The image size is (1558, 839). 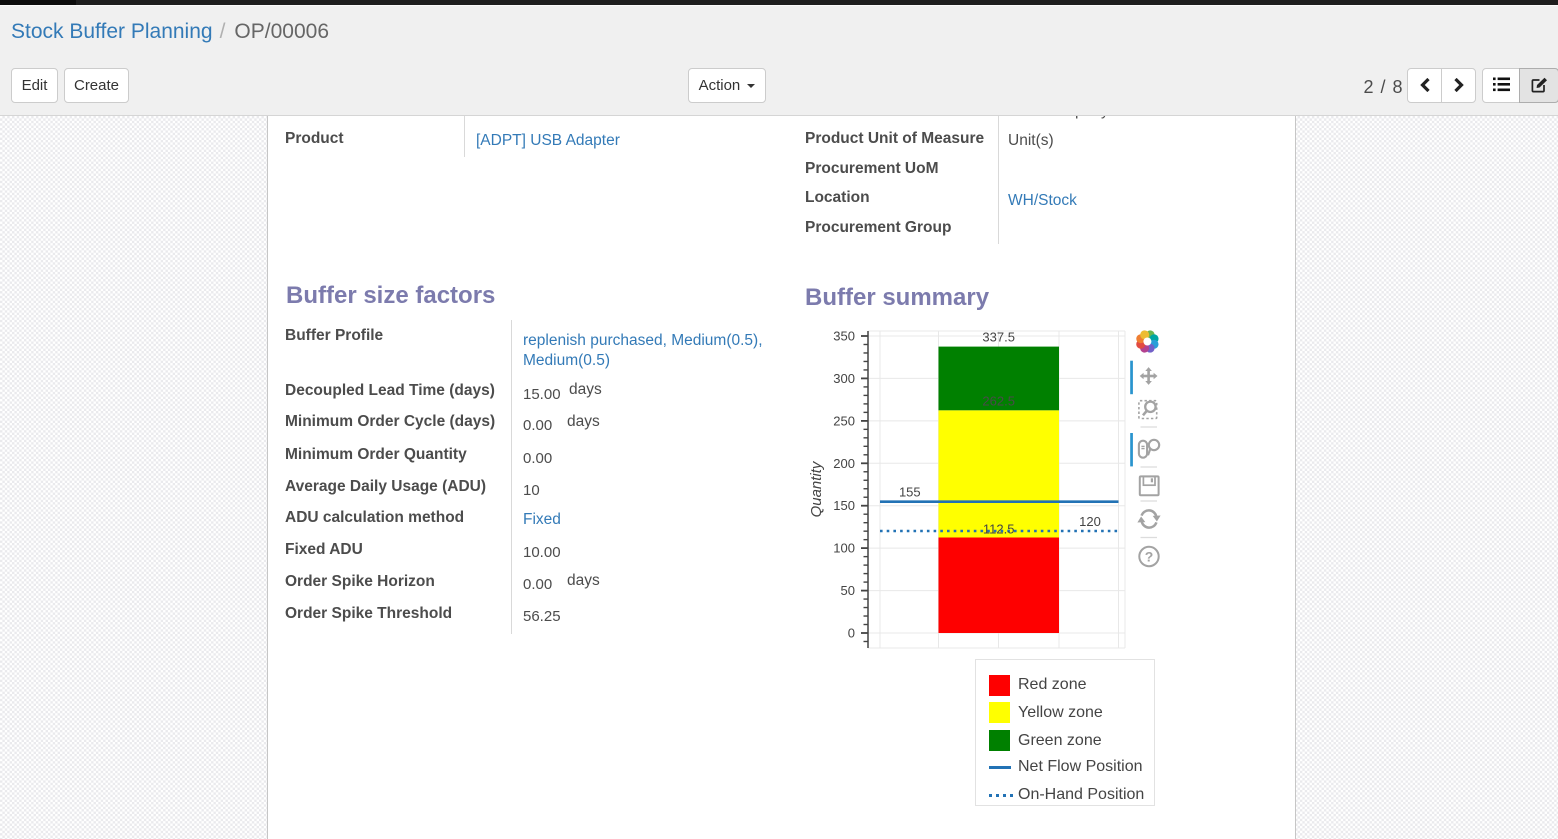 I want to click on svg-text: 350, so click(x=844, y=336).